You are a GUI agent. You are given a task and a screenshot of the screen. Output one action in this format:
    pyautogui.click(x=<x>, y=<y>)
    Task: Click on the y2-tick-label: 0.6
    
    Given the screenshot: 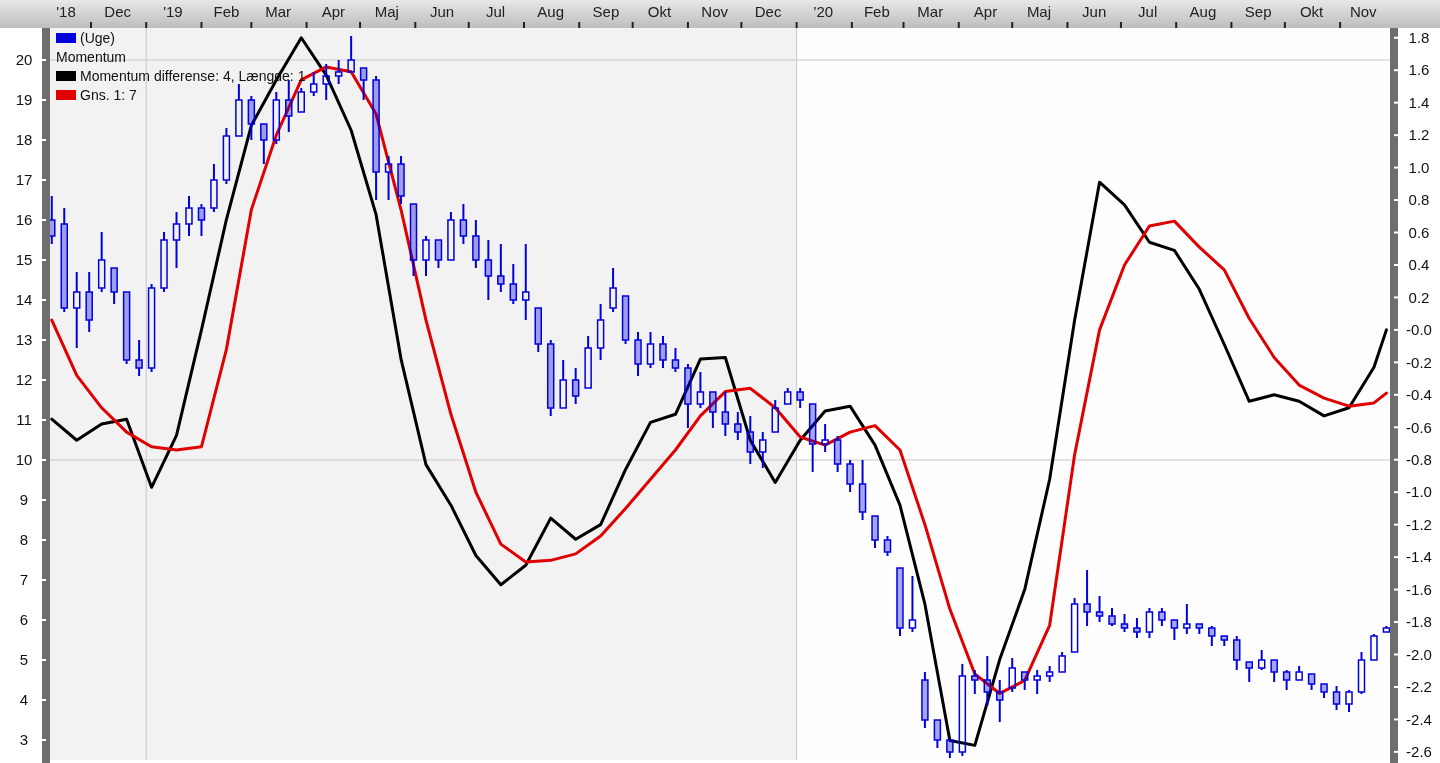 What is the action you would take?
    pyautogui.click(x=1419, y=232)
    